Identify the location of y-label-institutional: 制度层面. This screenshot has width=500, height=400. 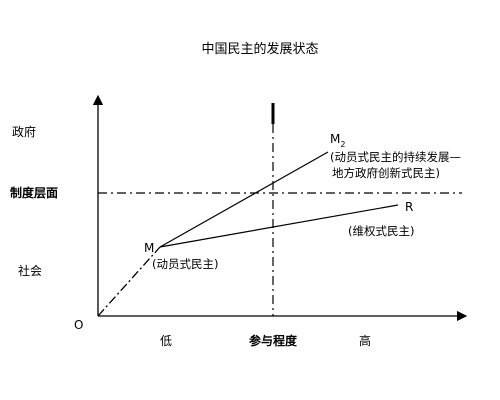
(34, 192).